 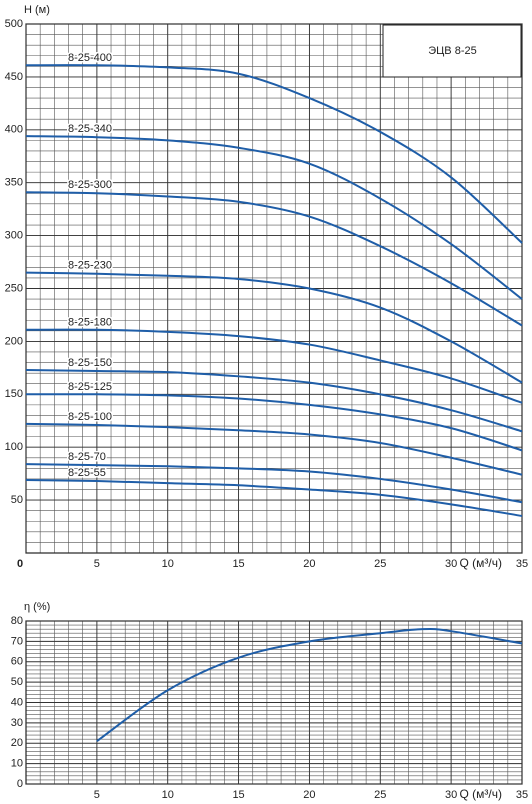 I want to click on series-label: 8-25-125, so click(x=90, y=387).